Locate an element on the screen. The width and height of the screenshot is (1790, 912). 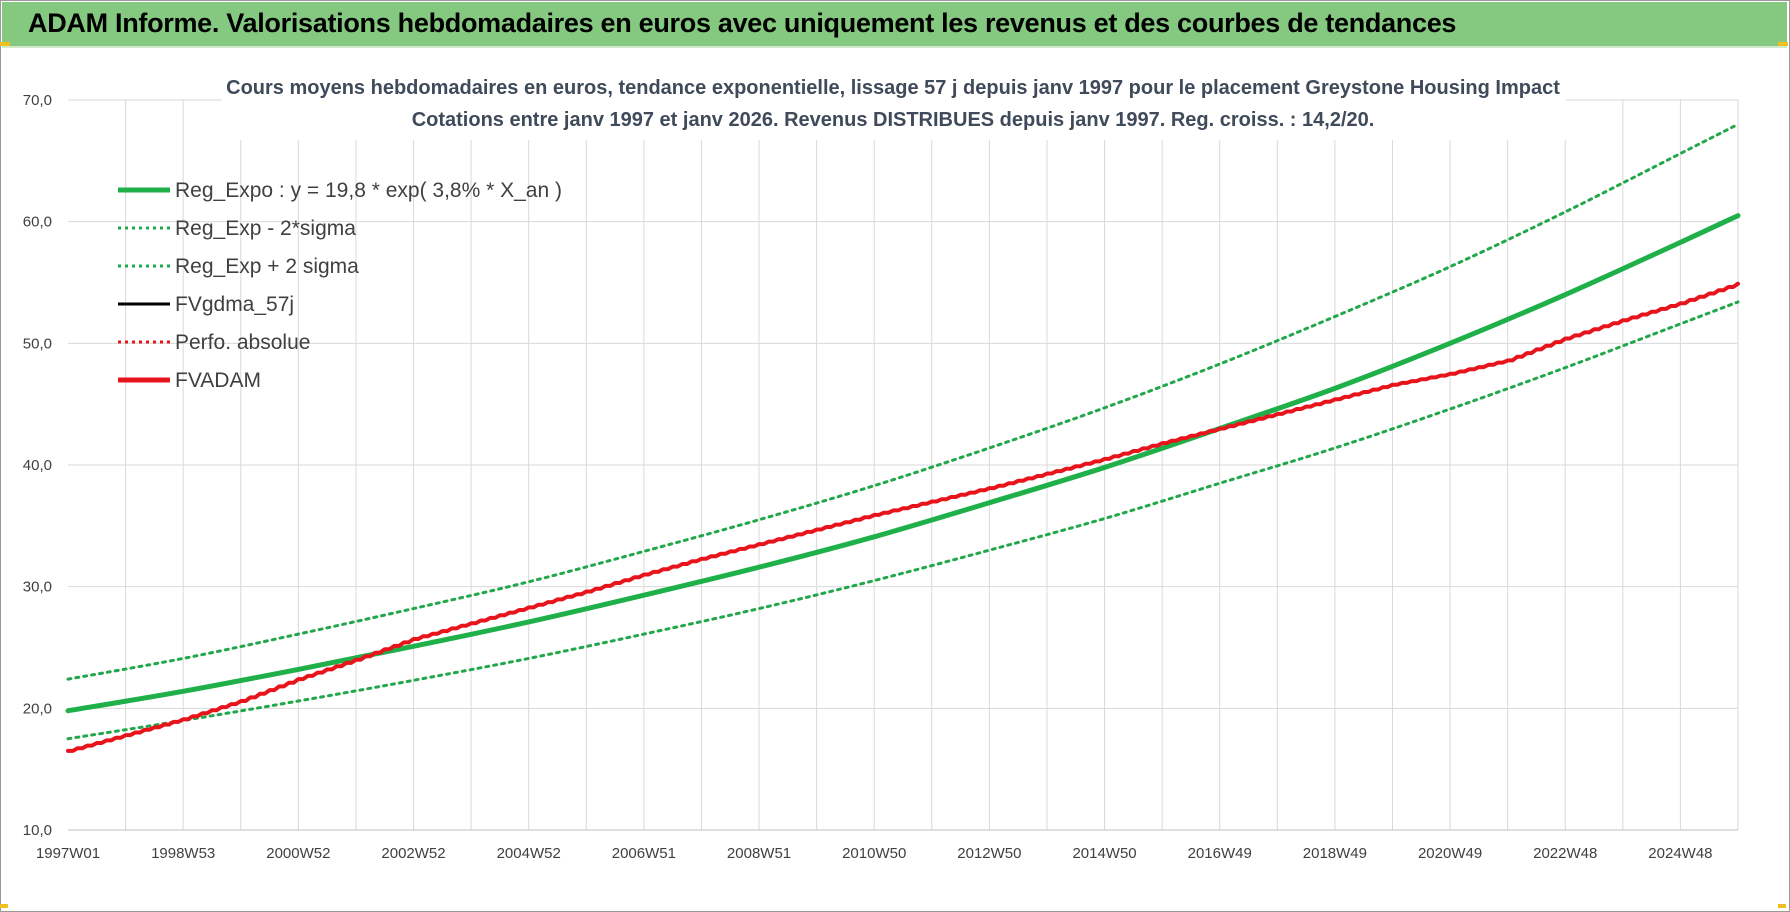
x-tick-label: 2024W48 is located at coordinates (1680, 853).